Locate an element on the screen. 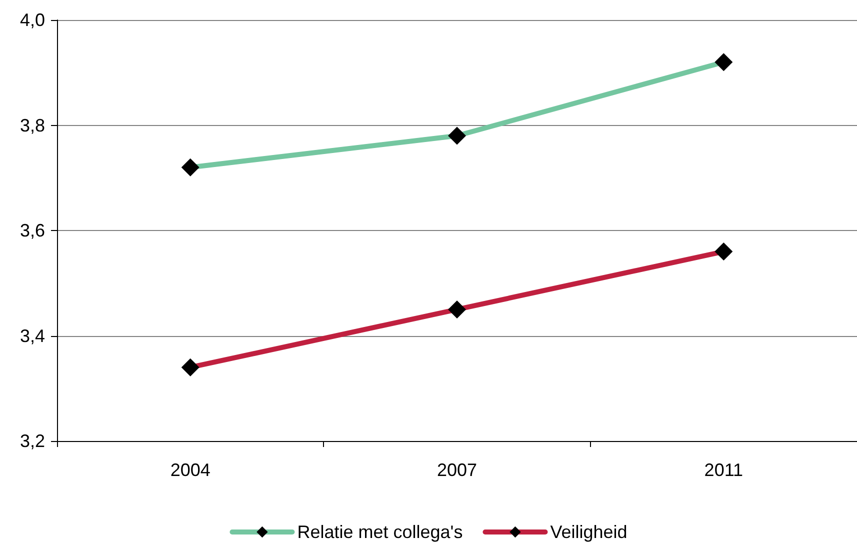  y-tick-label: 3,2 is located at coordinates (32, 441).